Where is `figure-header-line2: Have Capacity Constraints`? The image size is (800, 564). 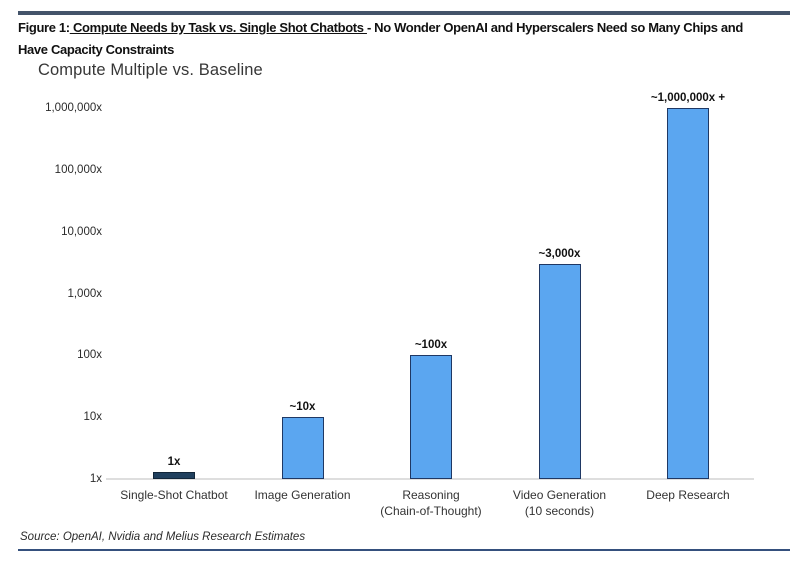 figure-header-line2: Have Capacity Constraints is located at coordinates (96, 49).